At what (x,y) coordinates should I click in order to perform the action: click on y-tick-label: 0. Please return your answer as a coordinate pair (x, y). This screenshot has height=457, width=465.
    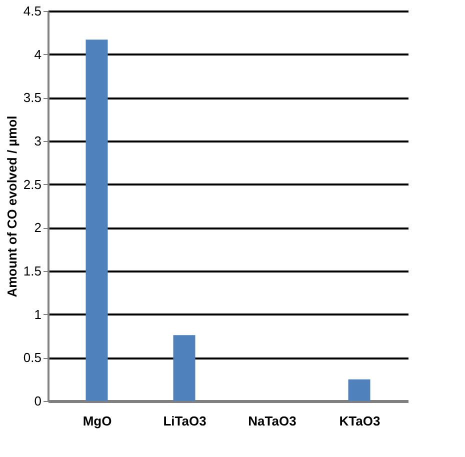
    Looking at the image, I should click on (38, 401).